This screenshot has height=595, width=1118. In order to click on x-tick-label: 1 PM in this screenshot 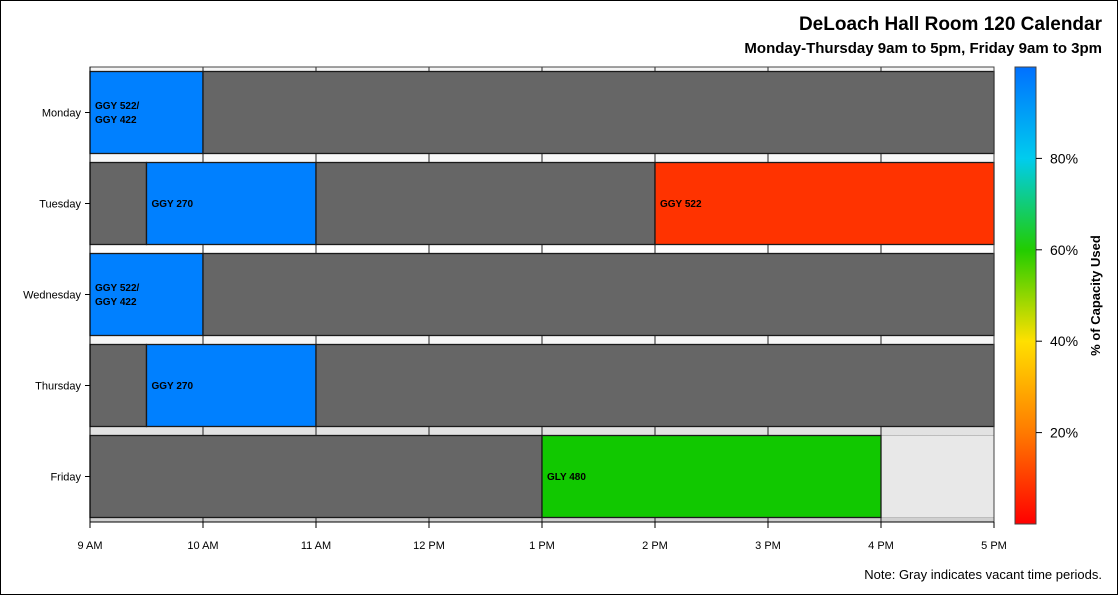, I will do `click(542, 546)`.